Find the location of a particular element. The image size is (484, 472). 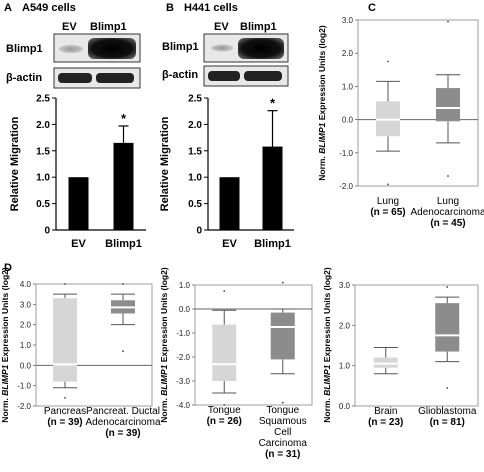

panel-b-band-blimp1 is located at coordinates (261, 48).